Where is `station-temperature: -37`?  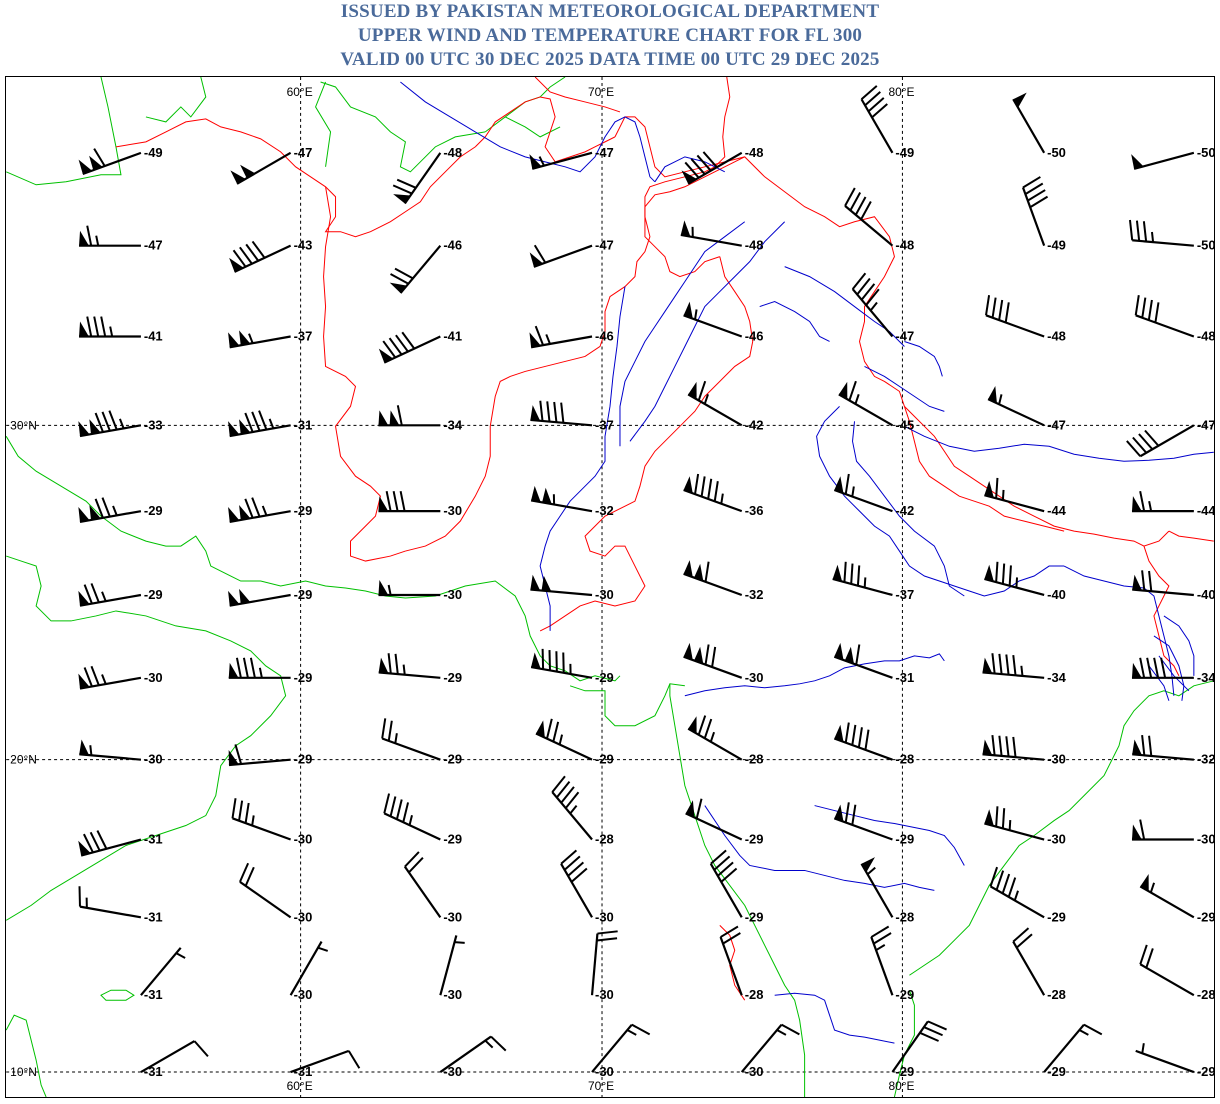
station-temperature: -37 is located at coordinates (904, 594).